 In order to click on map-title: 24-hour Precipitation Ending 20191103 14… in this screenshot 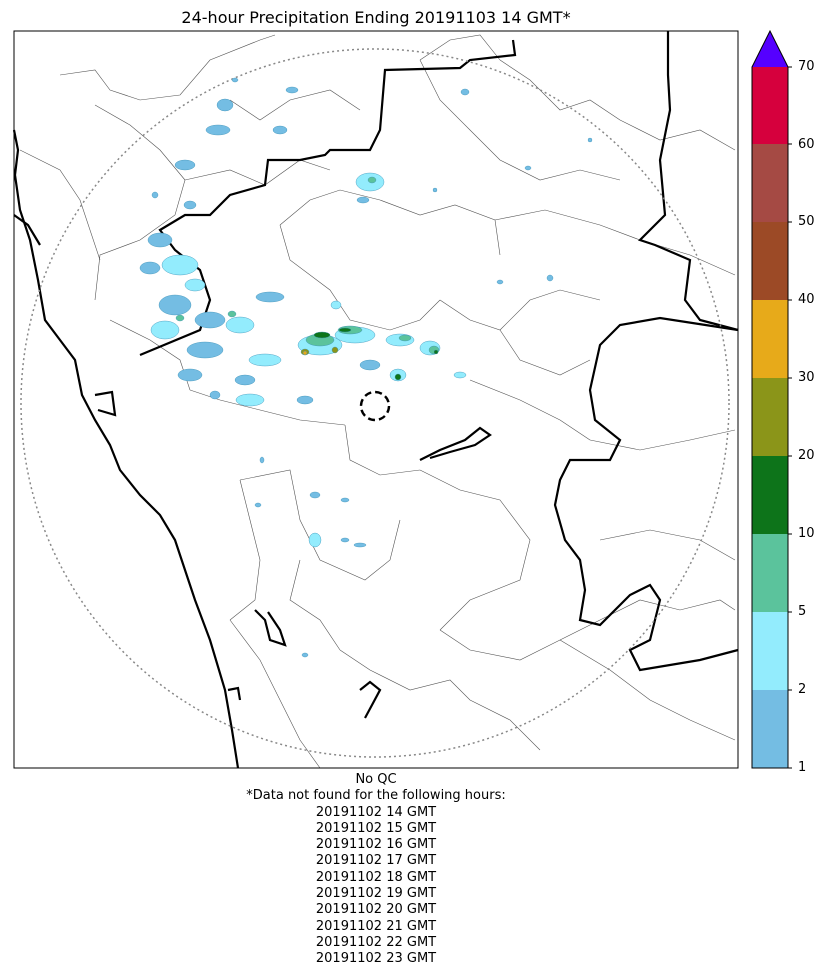, I will do `click(376, 17)`.